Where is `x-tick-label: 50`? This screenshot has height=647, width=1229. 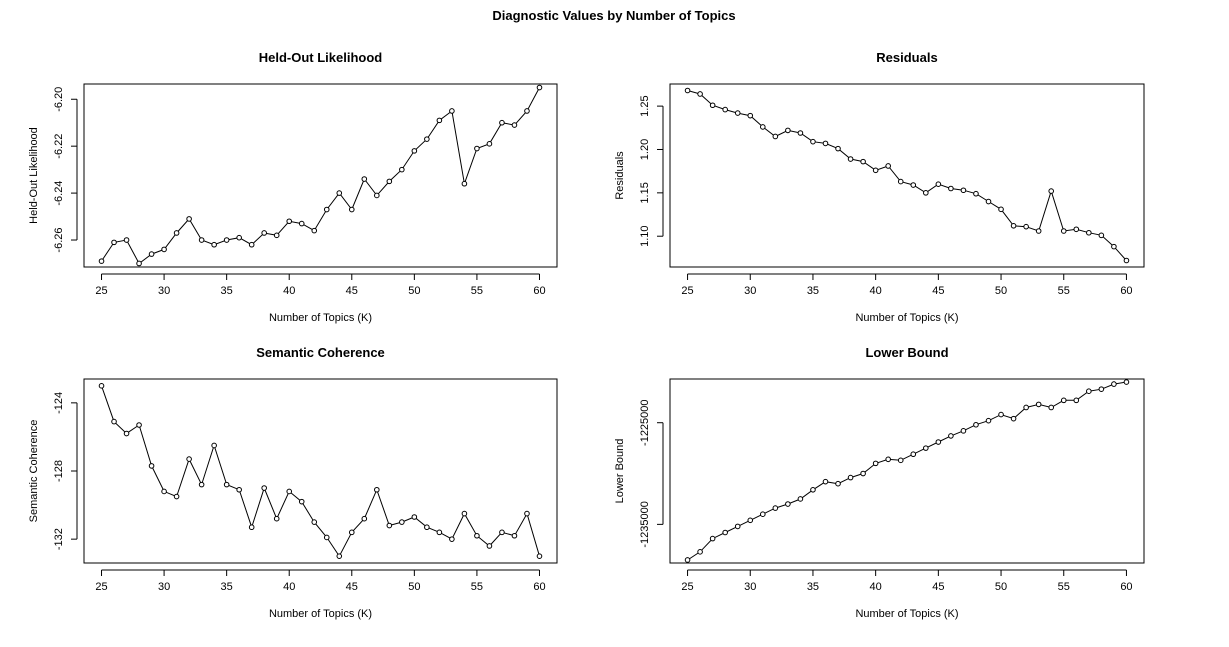
x-tick-label: 50 is located at coordinates (1001, 587).